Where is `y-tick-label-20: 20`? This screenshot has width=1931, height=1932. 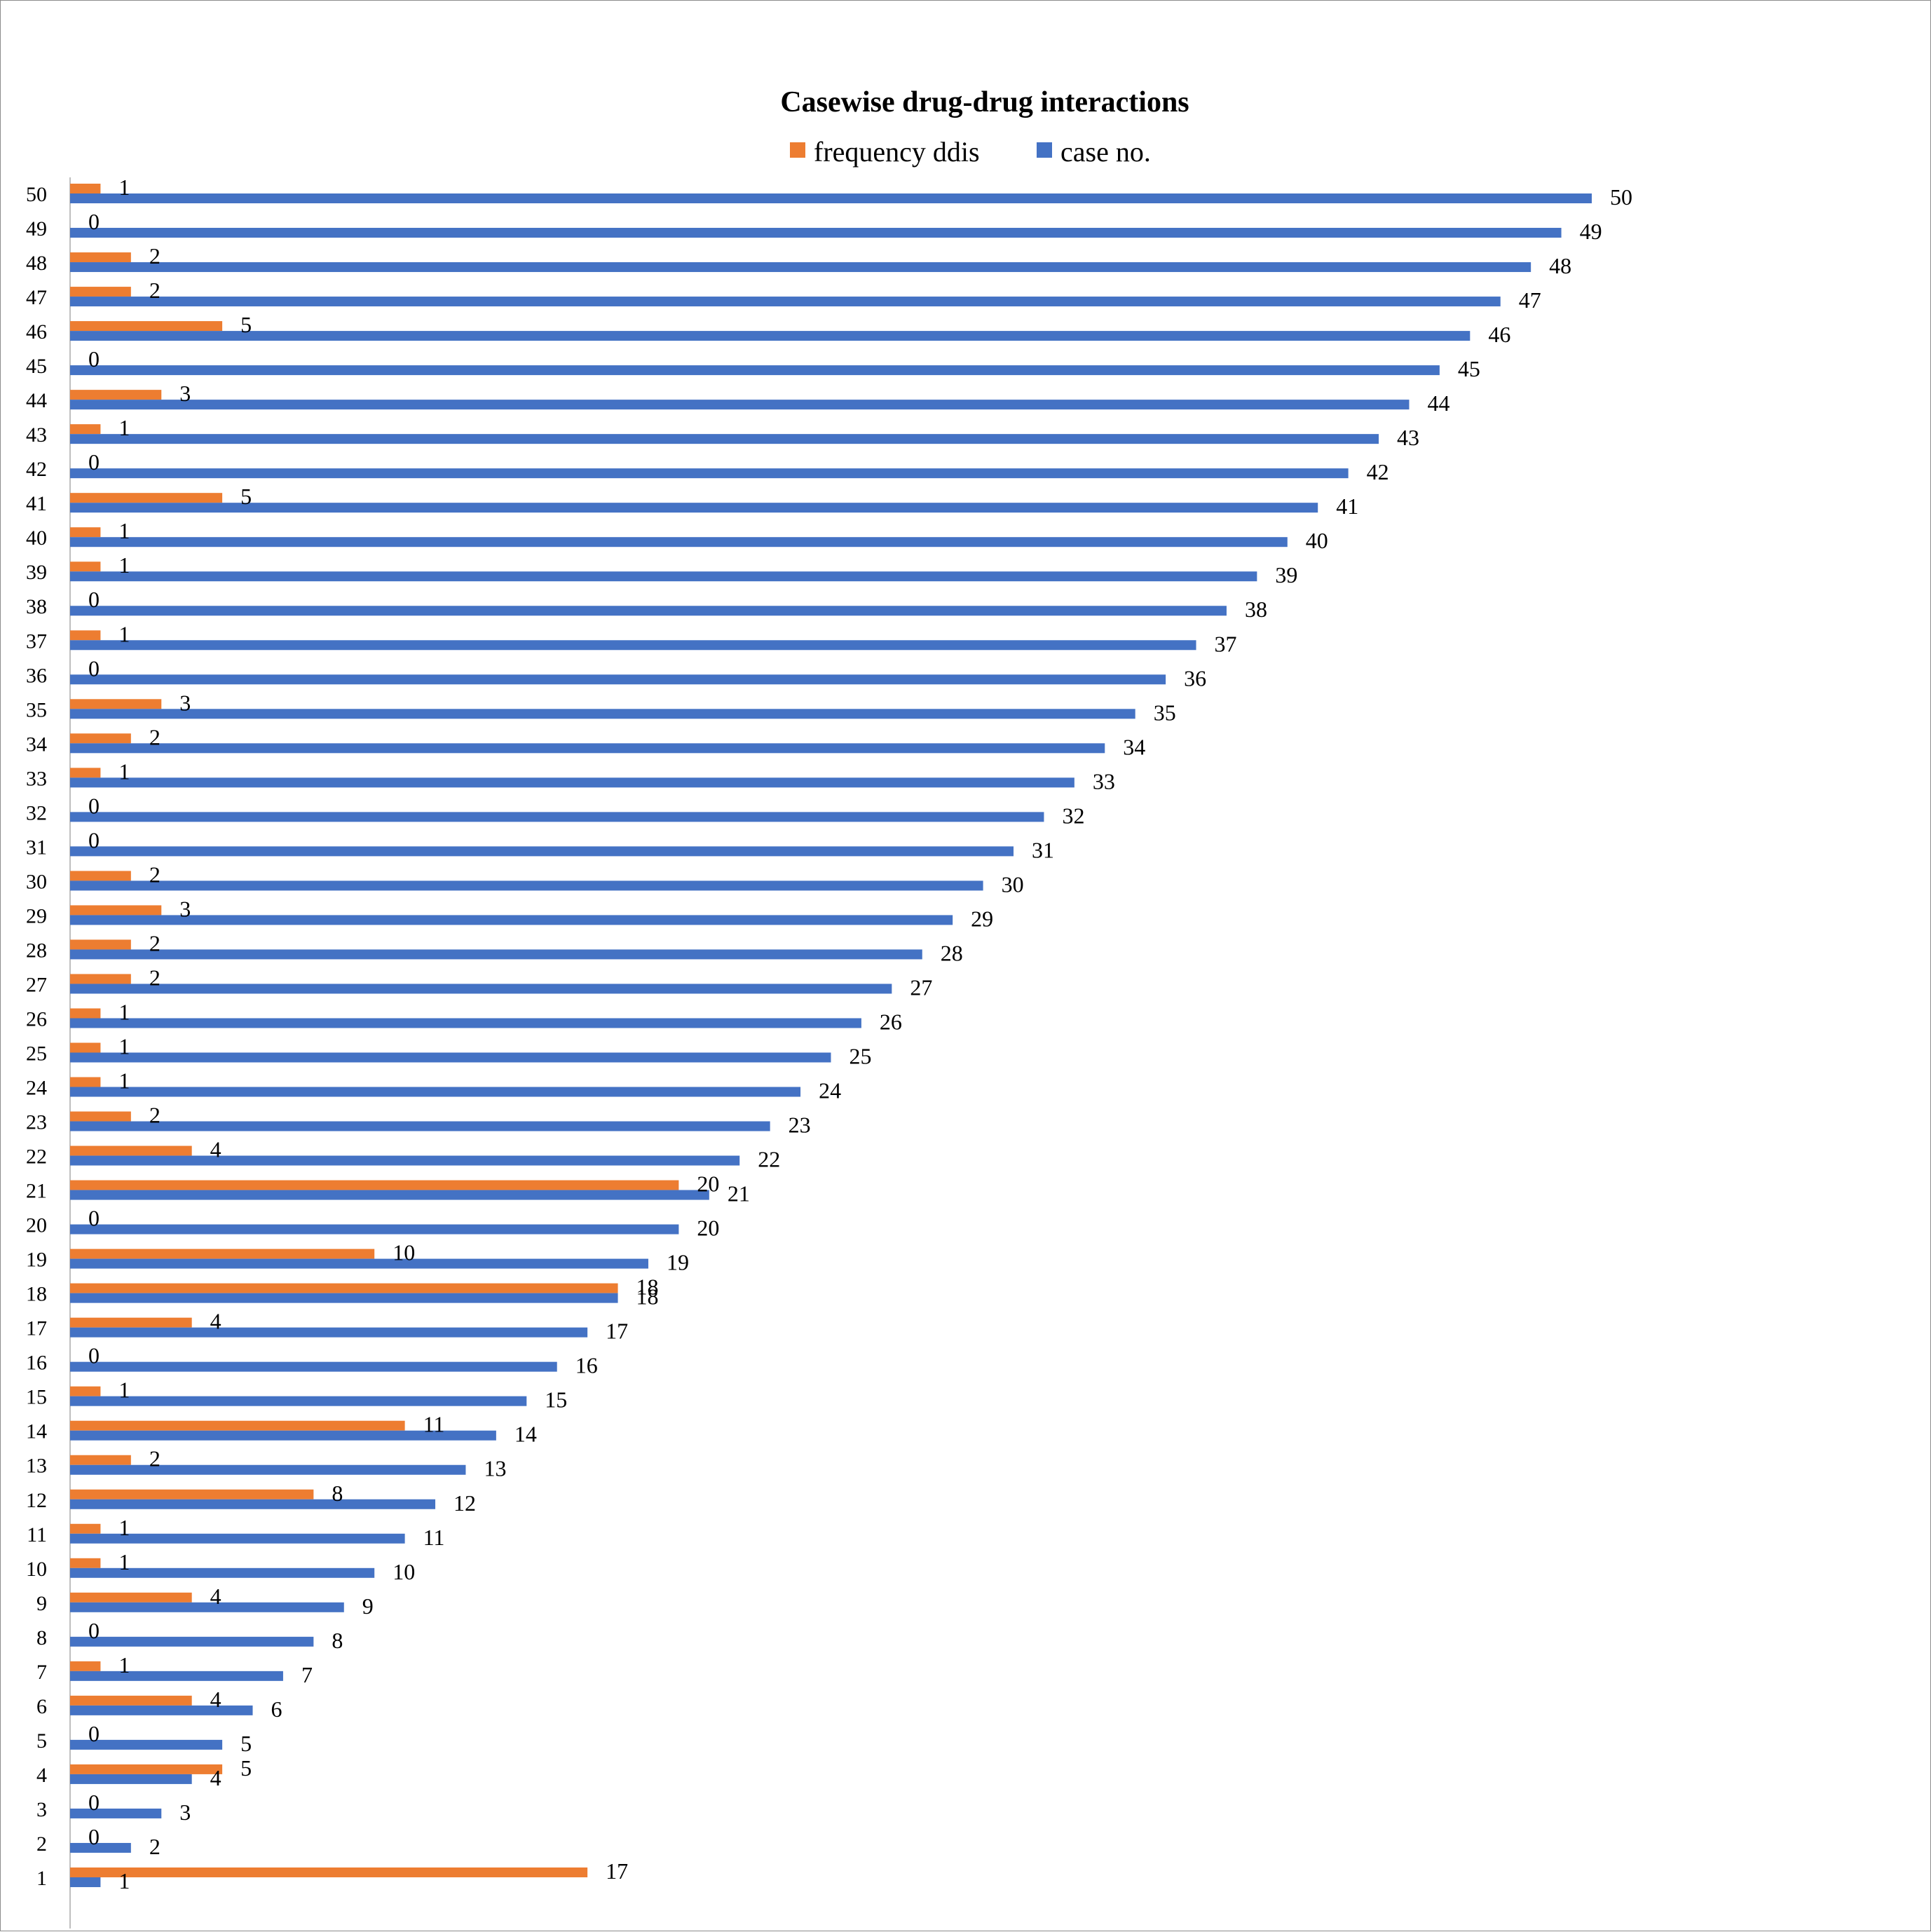 y-tick-label-20: 20 is located at coordinates (36, 1225).